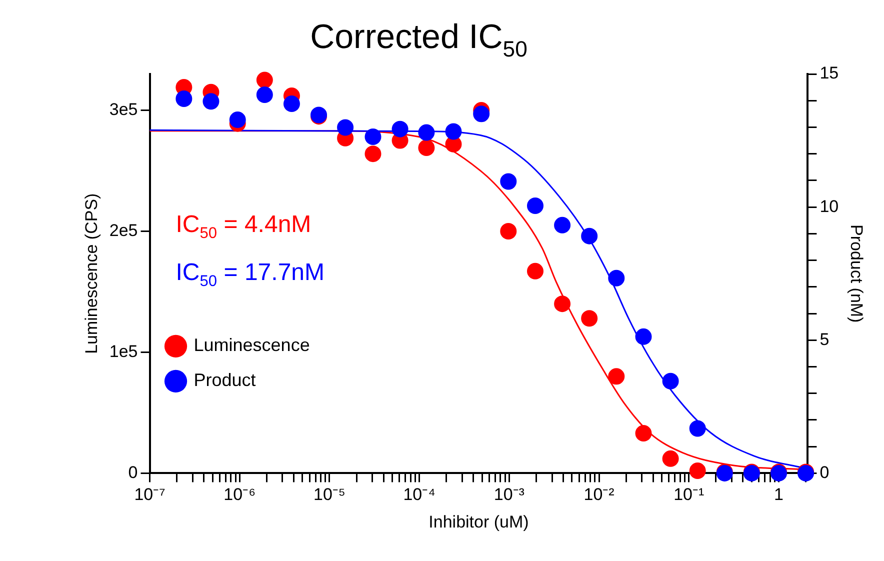  Describe the element at coordinates (329, 494) in the screenshot. I see `x-tick-label: 10⁻⁵` at that location.